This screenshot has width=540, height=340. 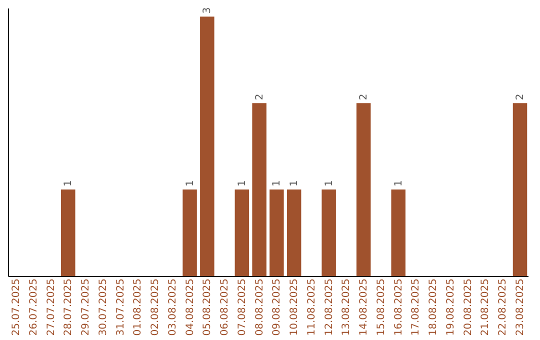 What do you see at coordinates (486, 307) in the screenshot?
I see `x-tick-label: 21.08.2025` at bounding box center [486, 307].